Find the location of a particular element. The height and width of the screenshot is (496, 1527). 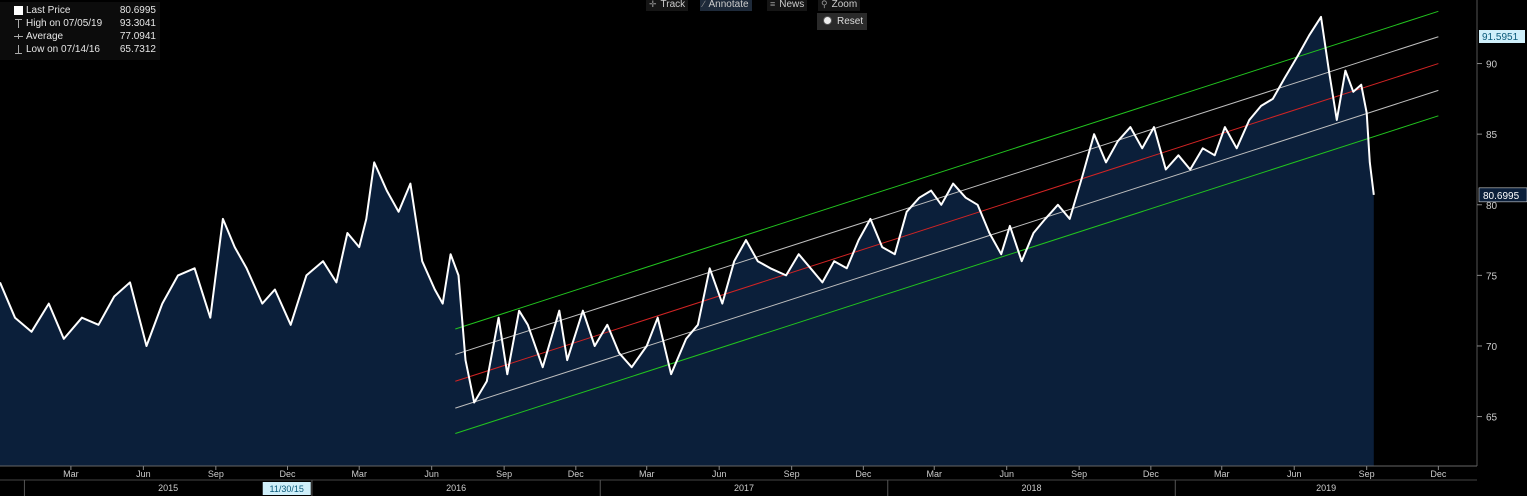

news-label: News is located at coordinates (792, 5).